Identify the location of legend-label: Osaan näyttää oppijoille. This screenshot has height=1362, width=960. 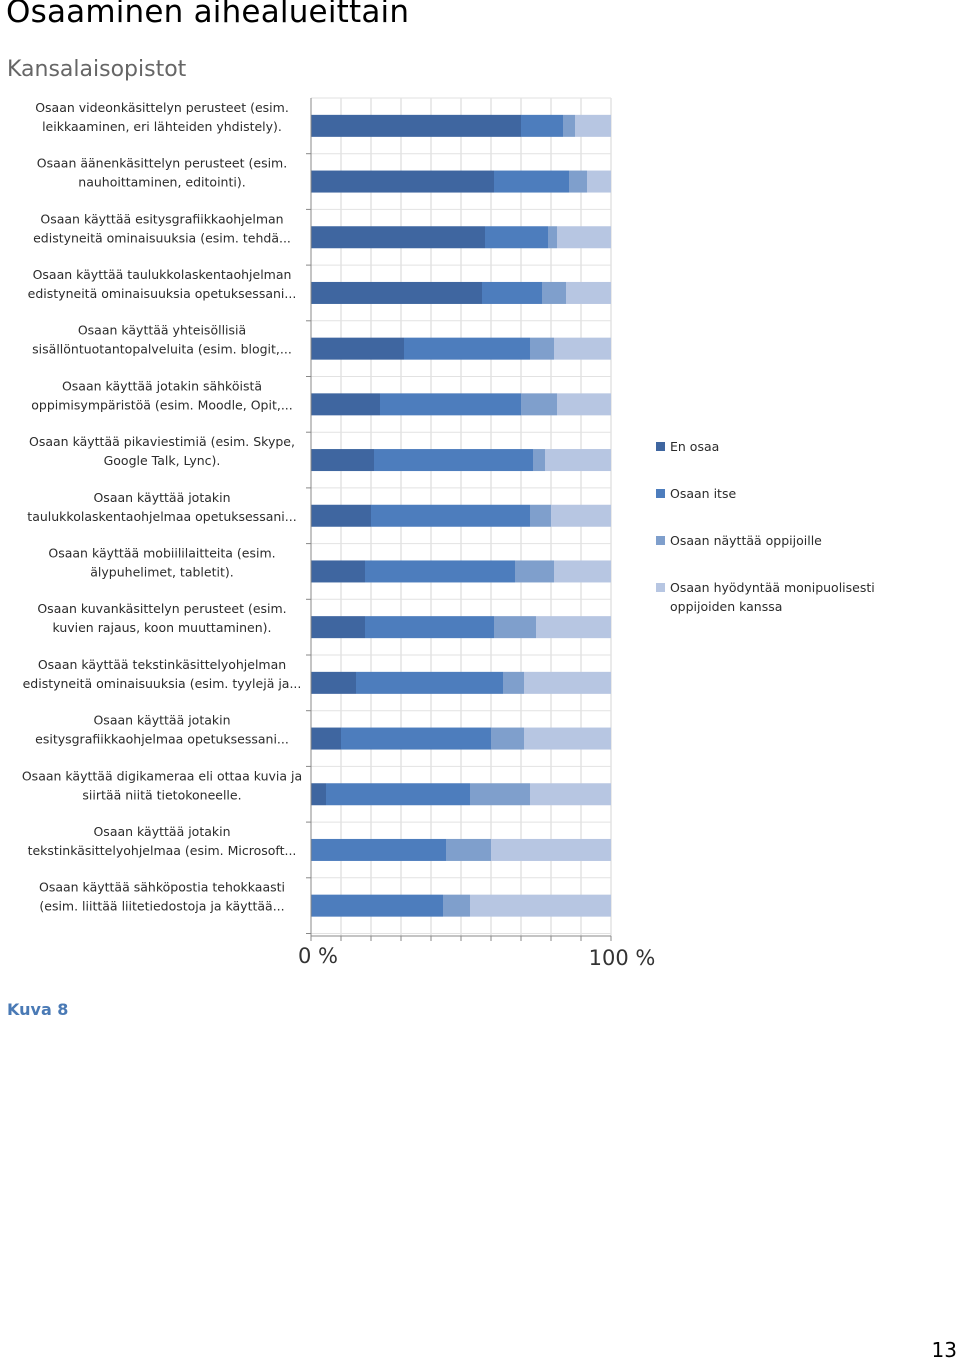
(746, 540).